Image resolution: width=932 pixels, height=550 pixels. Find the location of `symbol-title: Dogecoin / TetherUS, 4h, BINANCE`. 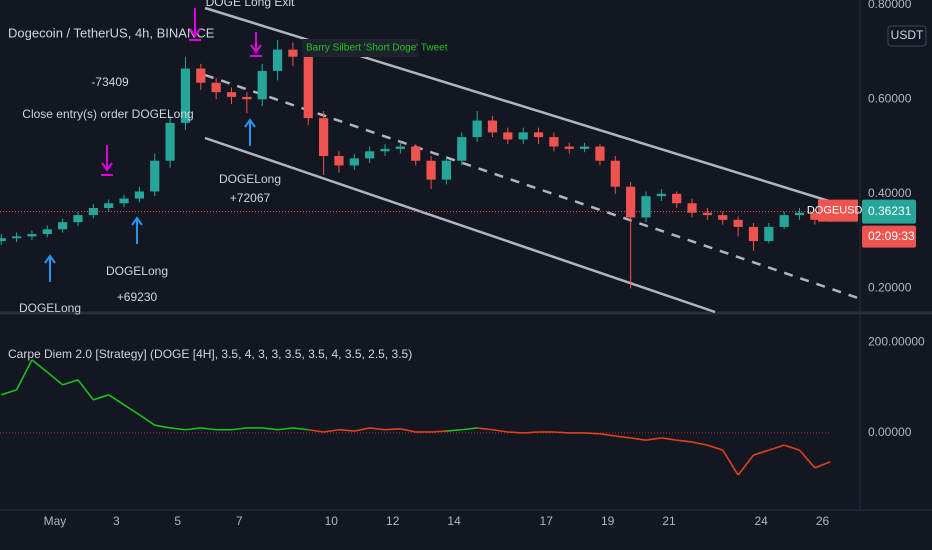

symbol-title: Dogecoin / TetherUS, 4h, BINANCE is located at coordinates (111, 32).